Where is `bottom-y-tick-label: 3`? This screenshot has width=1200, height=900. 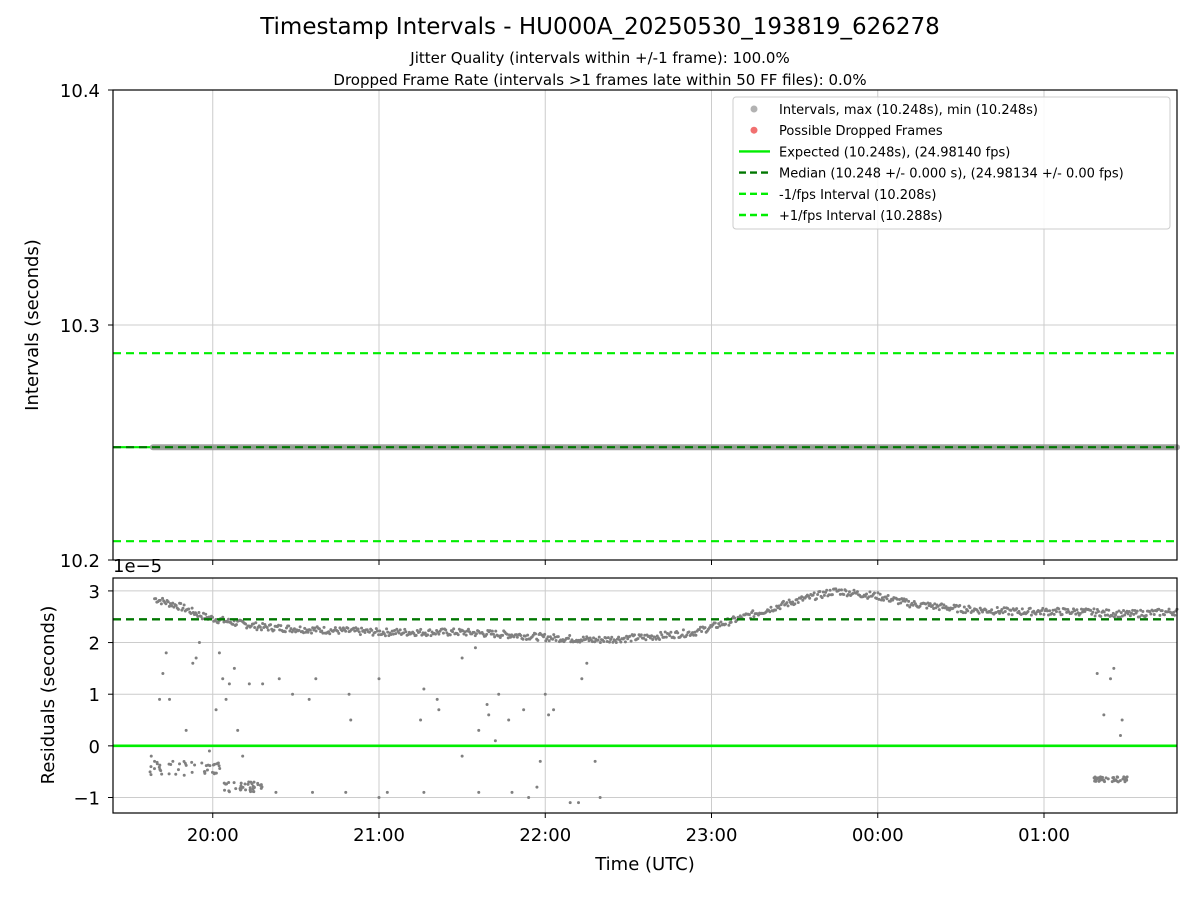 bottom-y-tick-label: 3 is located at coordinates (94, 592).